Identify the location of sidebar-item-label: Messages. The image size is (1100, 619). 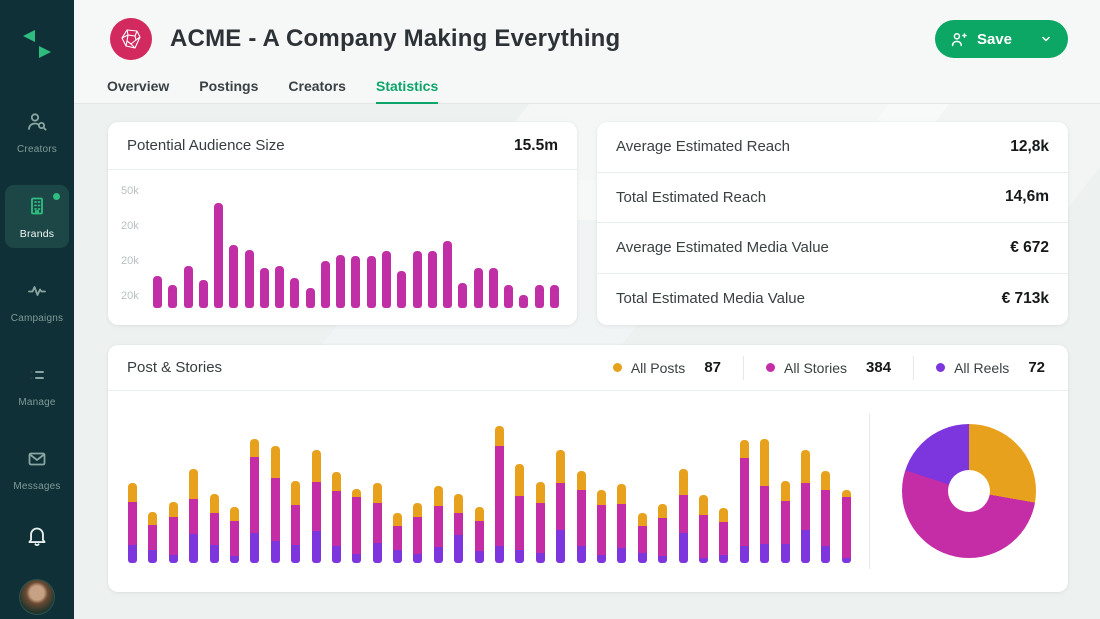
(37, 486).